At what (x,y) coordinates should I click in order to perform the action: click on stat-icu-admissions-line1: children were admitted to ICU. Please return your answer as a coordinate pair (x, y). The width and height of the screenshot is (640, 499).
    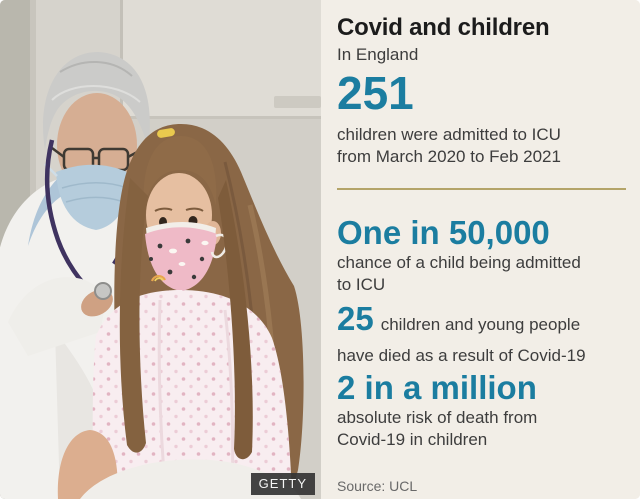
    Looking at the image, I should click on (449, 134).